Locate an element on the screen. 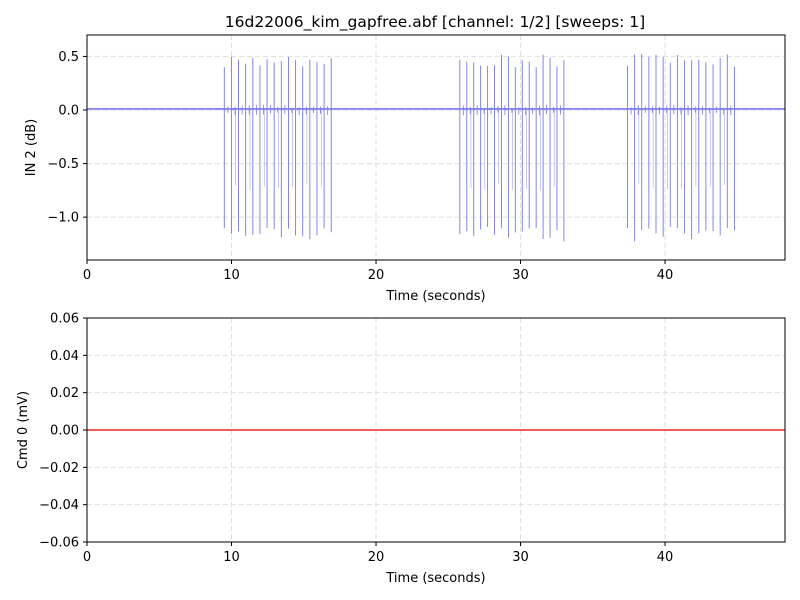 This screenshot has width=800, height=600. y-tick-label: −1.0 is located at coordinates (63, 218).